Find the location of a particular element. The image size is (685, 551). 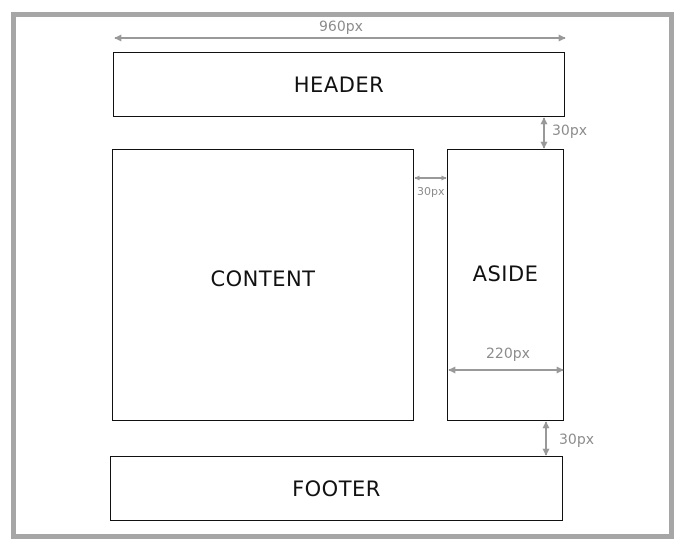

gap-content-aside-label: 30px is located at coordinates (431, 191).